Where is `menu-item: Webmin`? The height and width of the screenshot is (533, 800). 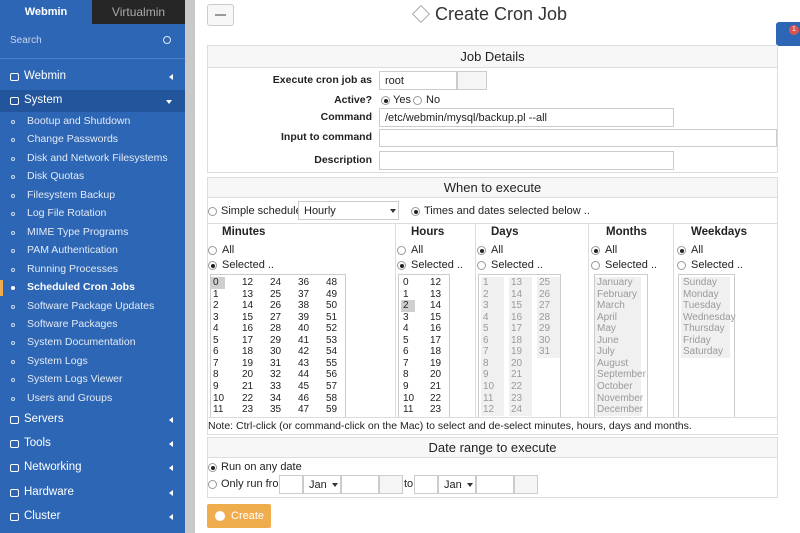 menu-item: Webmin is located at coordinates (45, 76).